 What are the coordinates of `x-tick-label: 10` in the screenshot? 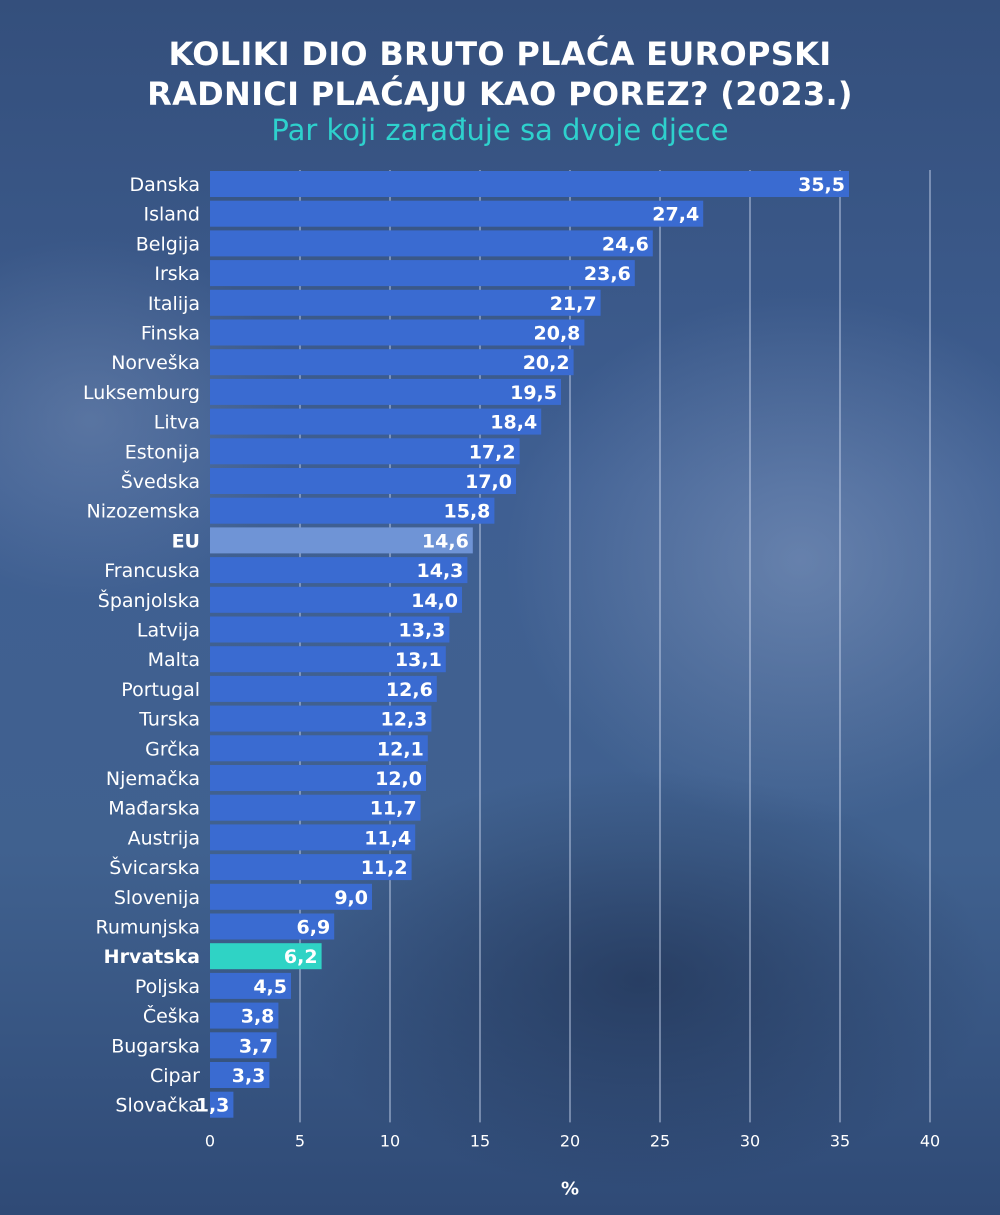 It's located at (390, 1140).